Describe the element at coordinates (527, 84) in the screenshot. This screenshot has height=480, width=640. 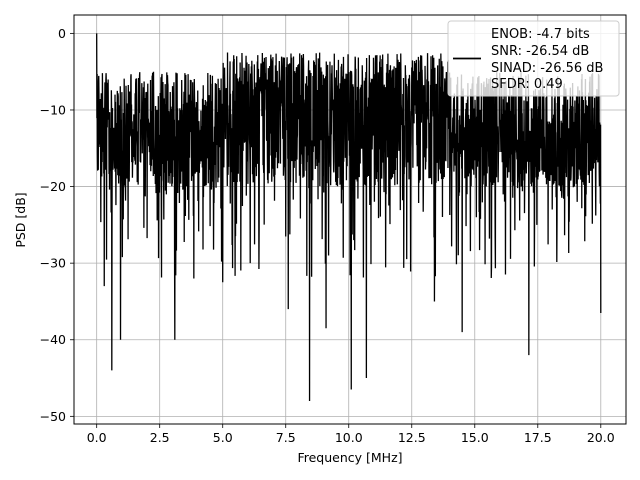
I see `legend-sfdr: SFDR: 0.49` at that location.